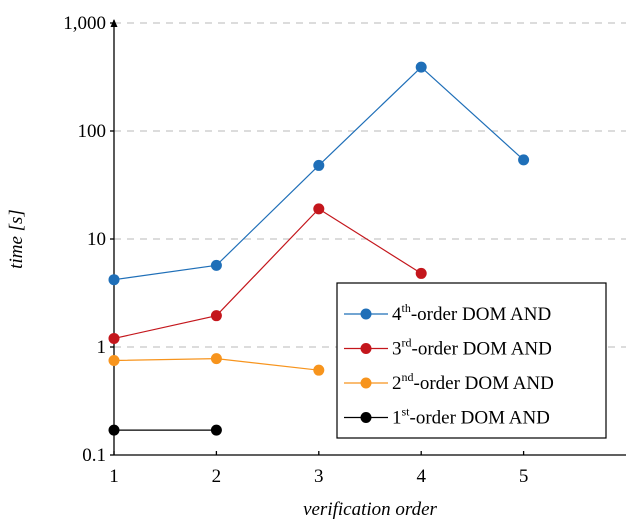 This screenshot has width=626, height=523. Describe the element at coordinates (524, 476) in the screenshot. I see `x-tick-label: 5` at that location.